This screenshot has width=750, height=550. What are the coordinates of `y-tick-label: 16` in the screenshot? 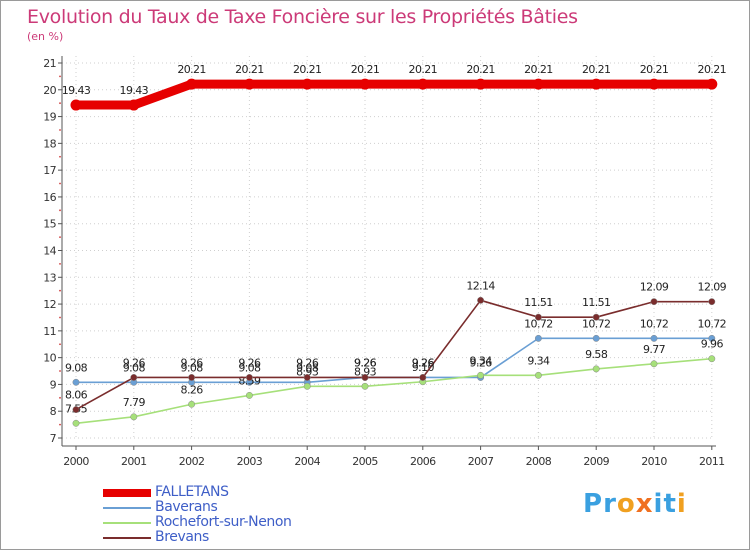 It's located at (49, 197).